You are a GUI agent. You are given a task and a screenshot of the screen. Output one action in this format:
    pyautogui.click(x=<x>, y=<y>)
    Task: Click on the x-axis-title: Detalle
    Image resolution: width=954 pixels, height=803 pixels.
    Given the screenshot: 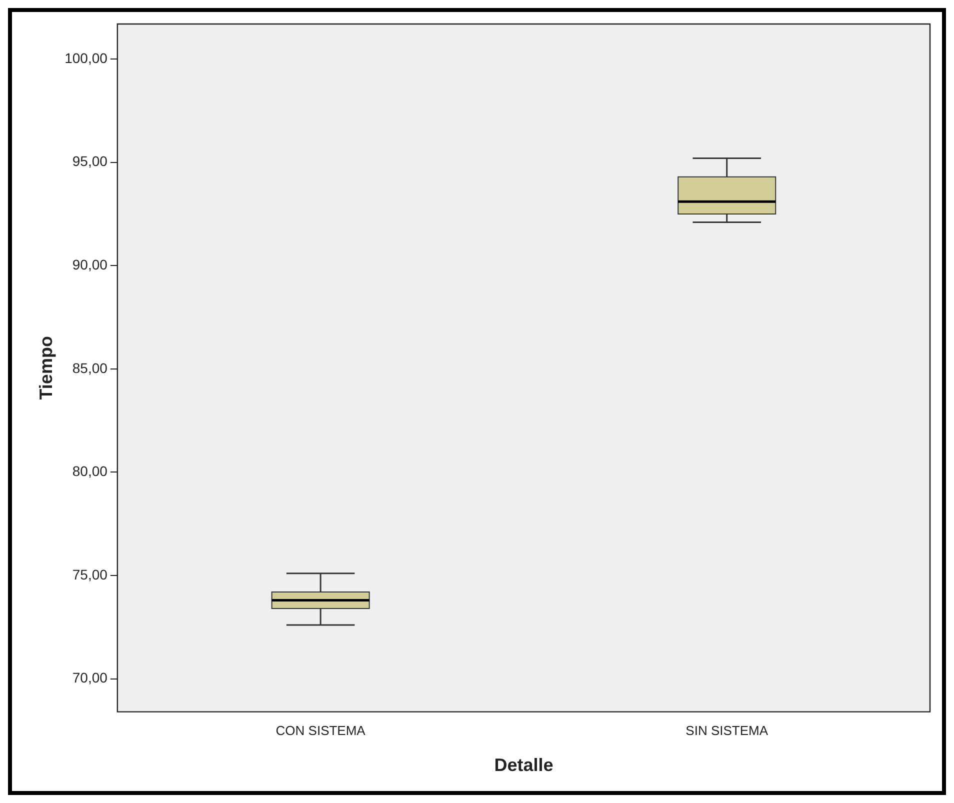 What is the action you would take?
    pyautogui.click(x=524, y=765)
    